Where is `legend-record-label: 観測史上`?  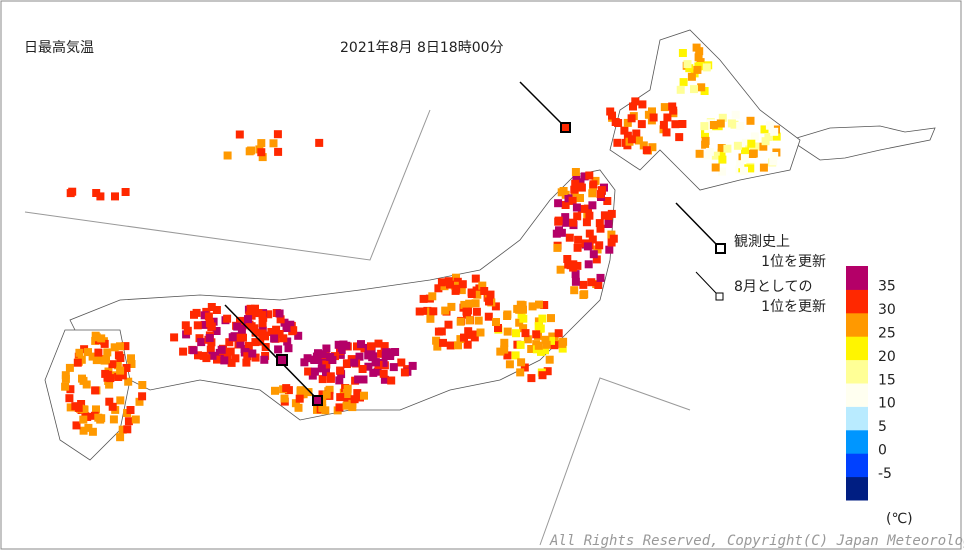
legend-record-label: 観測史上 is located at coordinates (762, 241).